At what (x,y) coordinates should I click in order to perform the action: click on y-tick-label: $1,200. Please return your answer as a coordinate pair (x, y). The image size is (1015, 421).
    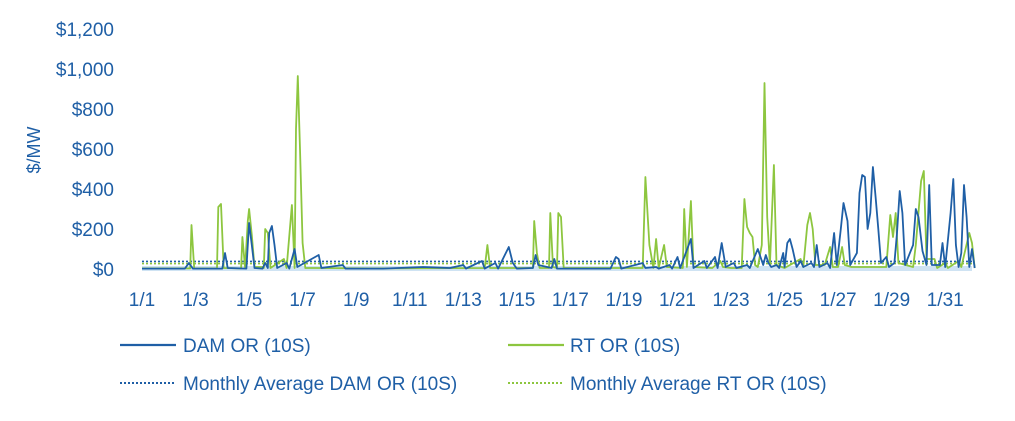
    Looking at the image, I should click on (85, 30).